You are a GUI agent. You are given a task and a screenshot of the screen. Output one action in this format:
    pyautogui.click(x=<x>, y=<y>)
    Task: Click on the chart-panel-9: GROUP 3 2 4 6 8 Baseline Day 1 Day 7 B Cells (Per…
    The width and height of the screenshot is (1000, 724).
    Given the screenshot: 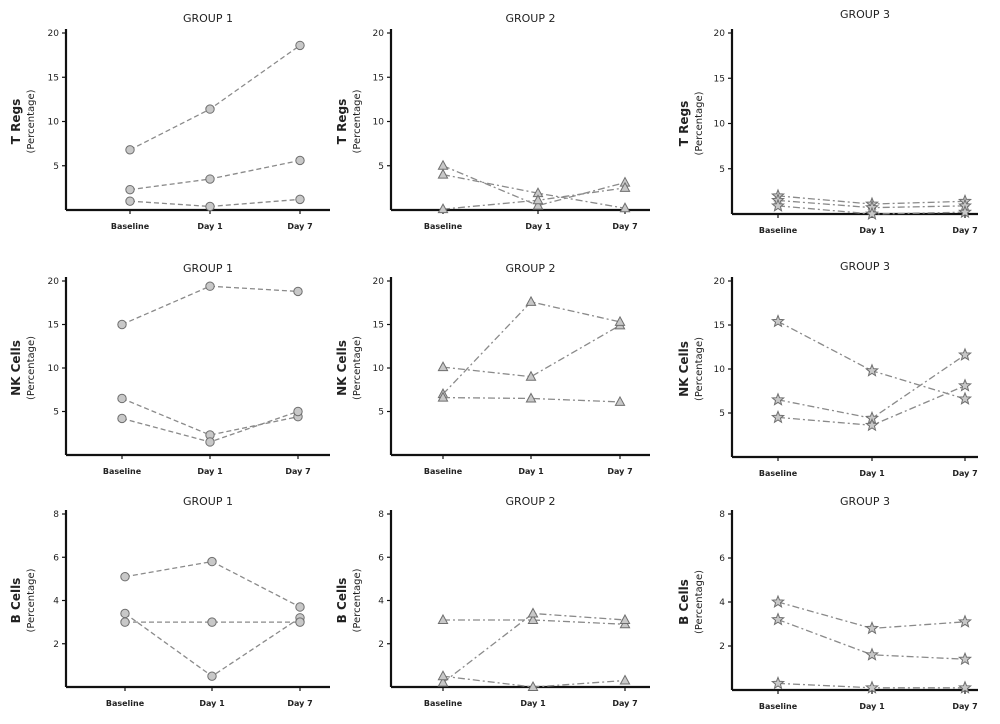 What is the action you would take?
    pyautogui.click(x=827, y=603)
    